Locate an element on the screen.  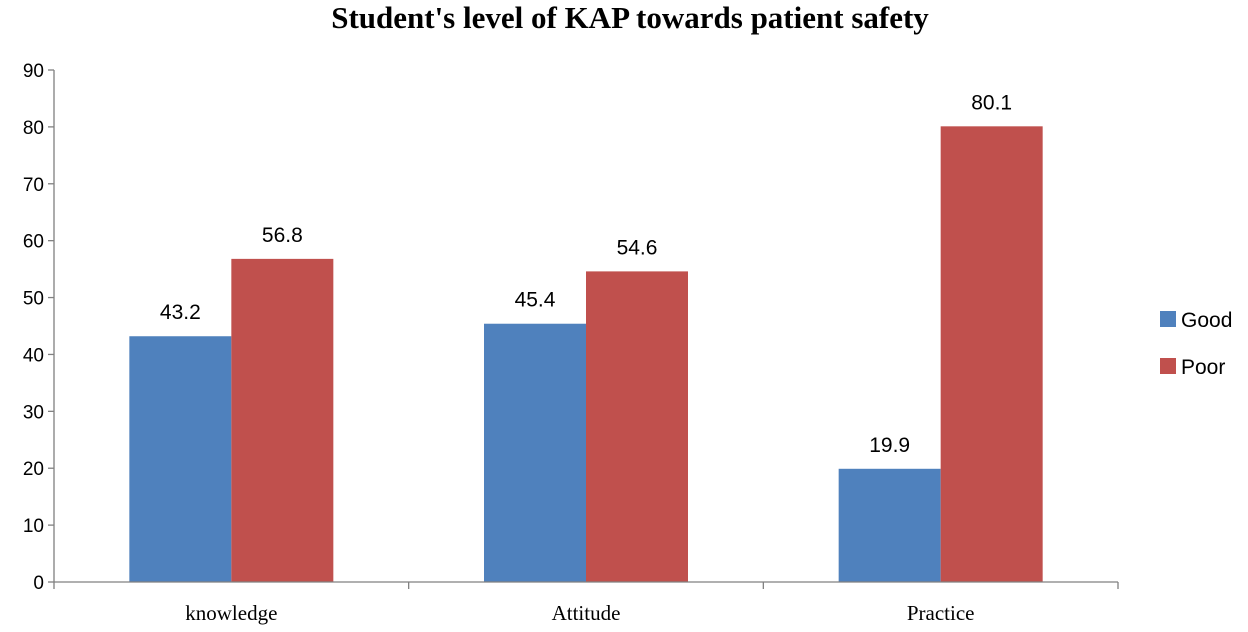
y-tick-label: 20 is located at coordinates (33, 469).